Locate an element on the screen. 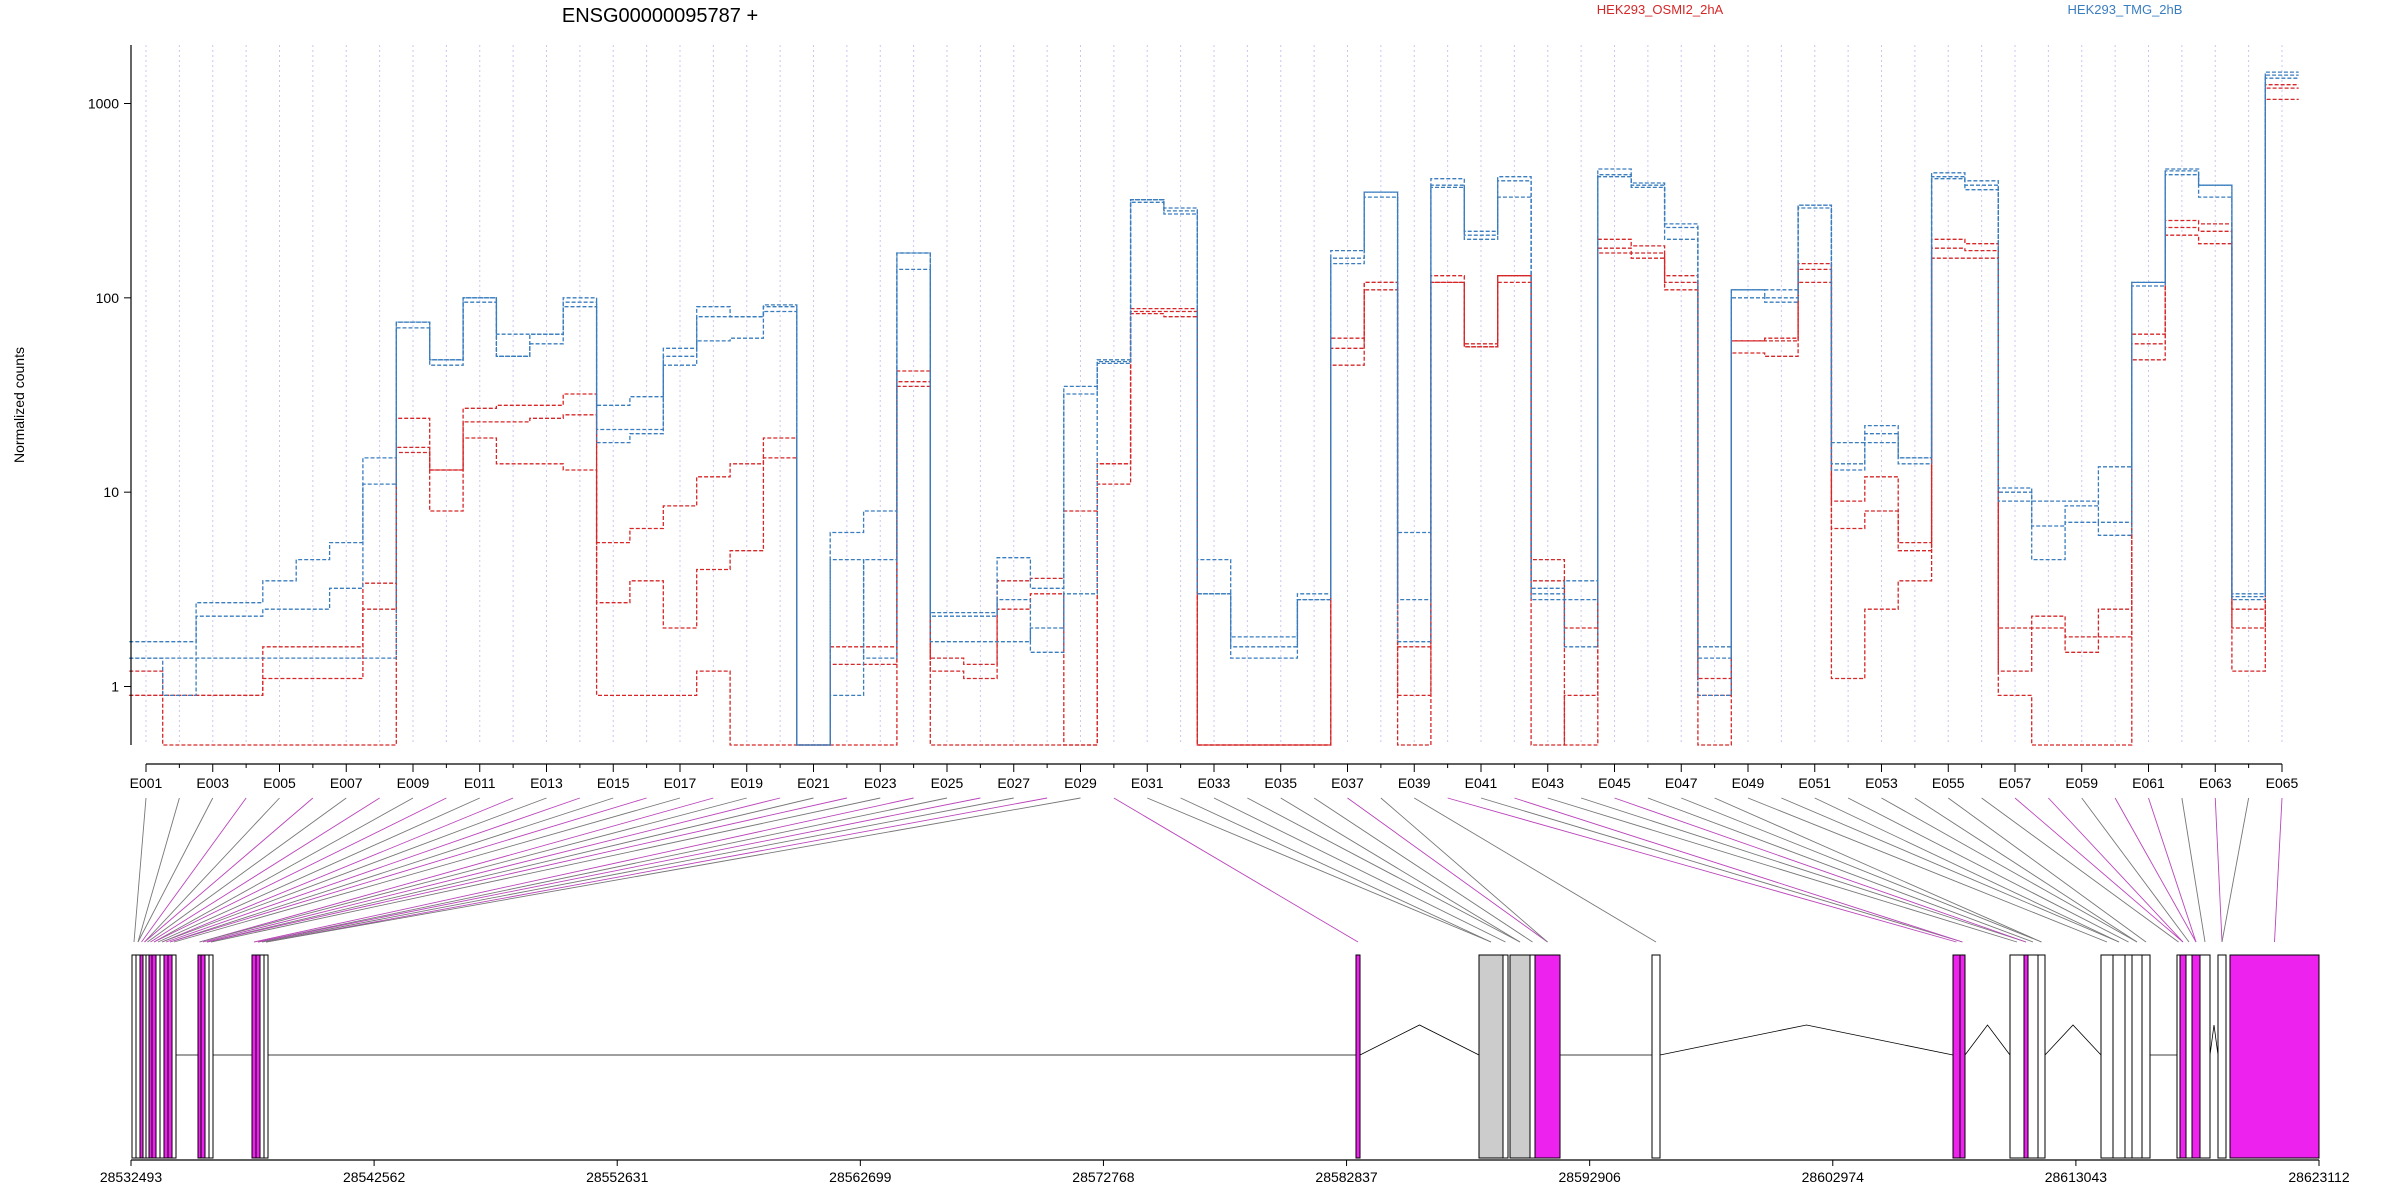 This screenshot has height=1200, width=2400. x-tick-label: E033 is located at coordinates (1214, 783).